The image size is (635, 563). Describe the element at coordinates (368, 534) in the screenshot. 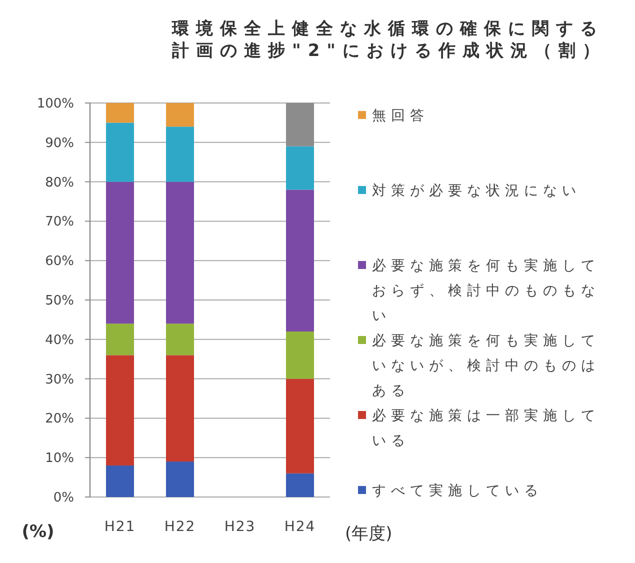

I see `x-axis-title: (年度)` at that location.